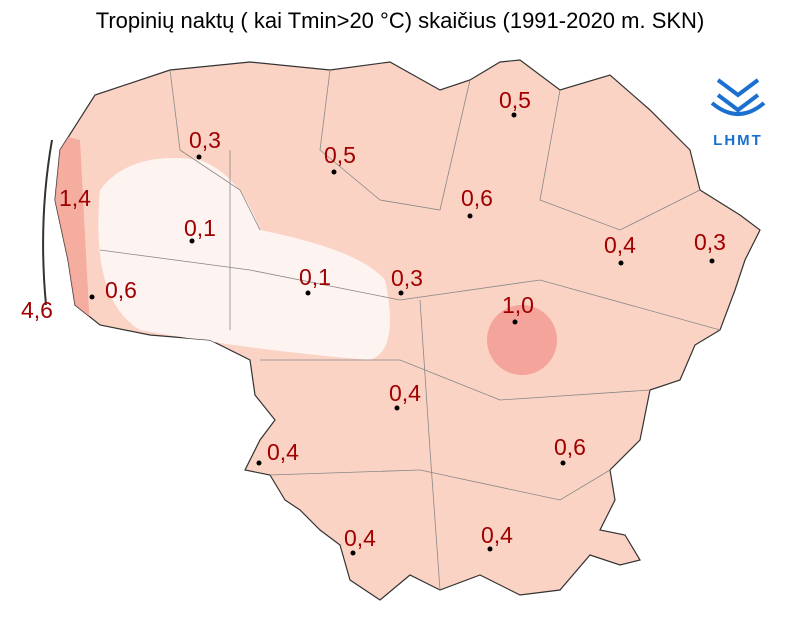  Describe the element at coordinates (738, 140) in the screenshot. I see `logo-text: LHMT` at that location.